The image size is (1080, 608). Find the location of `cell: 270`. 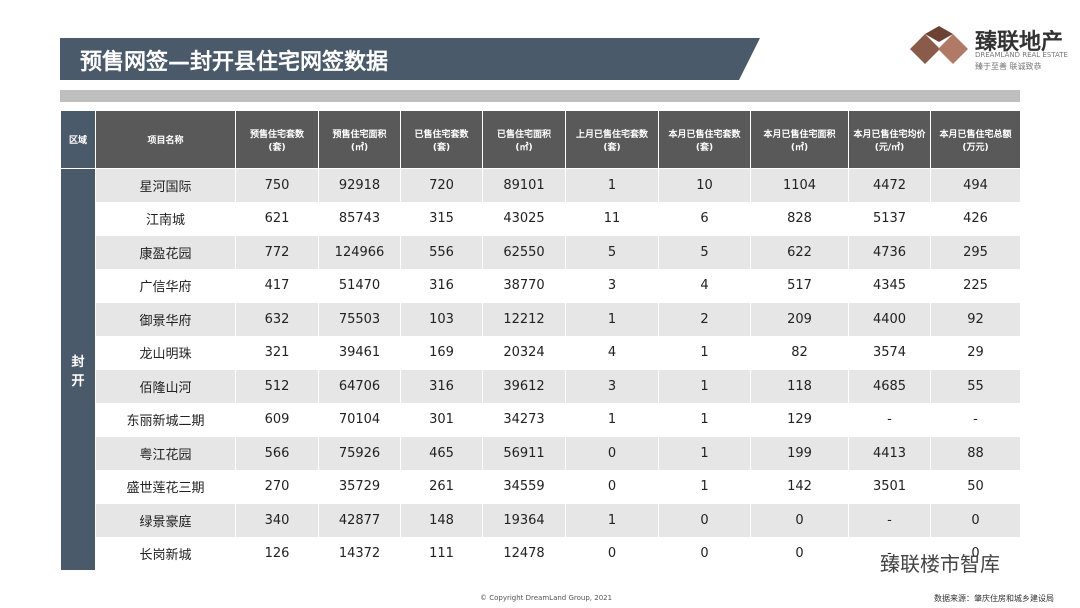

cell: 270 is located at coordinates (277, 486).